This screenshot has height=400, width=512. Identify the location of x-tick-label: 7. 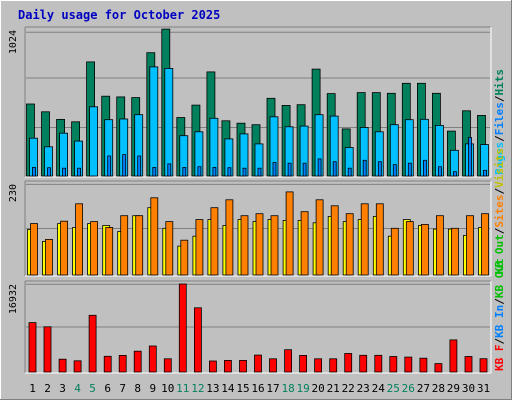
(122, 388).